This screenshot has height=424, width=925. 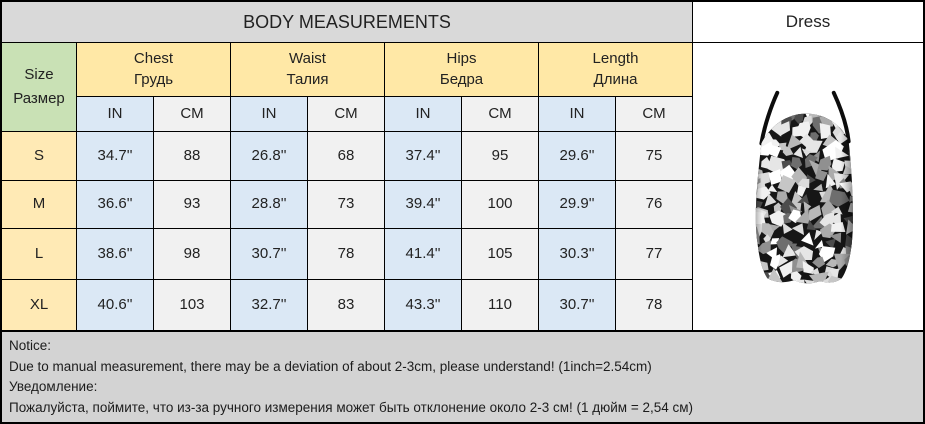 I want to click on cell-xl-chest-cm: 103, so click(x=192, y=305).